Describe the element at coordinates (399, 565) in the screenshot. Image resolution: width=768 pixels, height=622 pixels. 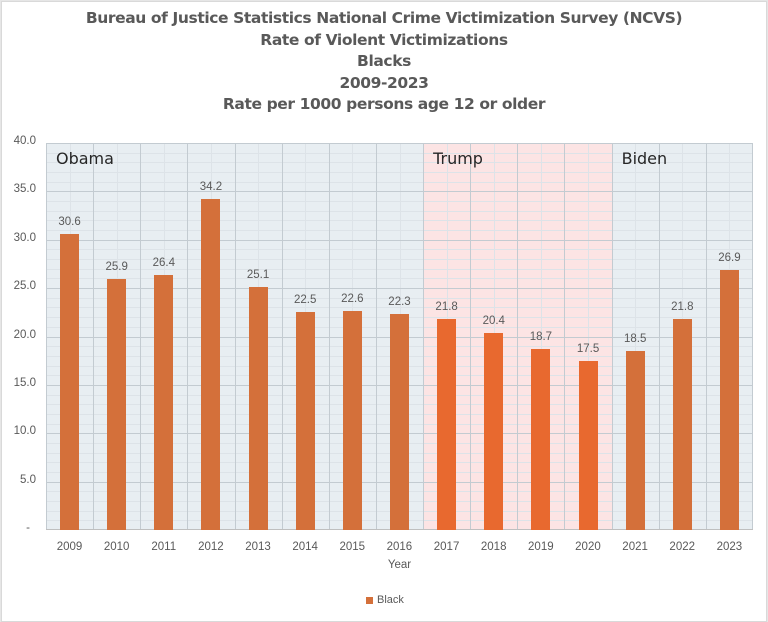
I see `x-axis-title: Year` at that location.